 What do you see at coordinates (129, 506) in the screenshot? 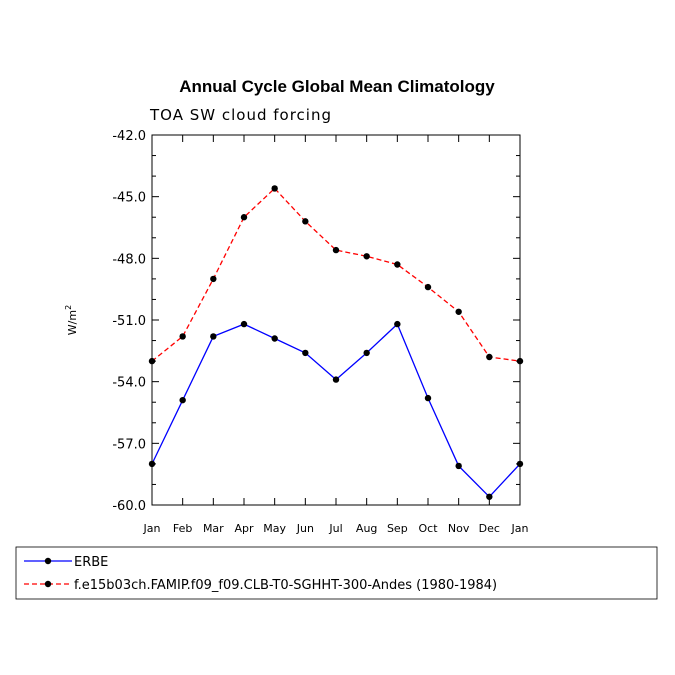
I see `y-tick-label: -60.0` at bounding box center [129, 506].